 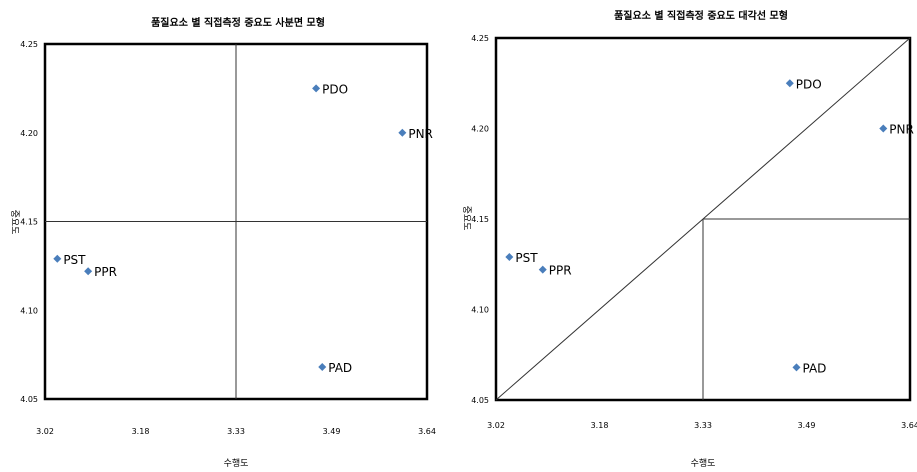 I want to click on chart-title: 품질요소 별 직접측정 중요도 대각선 모형, so click(x=701, y=15).